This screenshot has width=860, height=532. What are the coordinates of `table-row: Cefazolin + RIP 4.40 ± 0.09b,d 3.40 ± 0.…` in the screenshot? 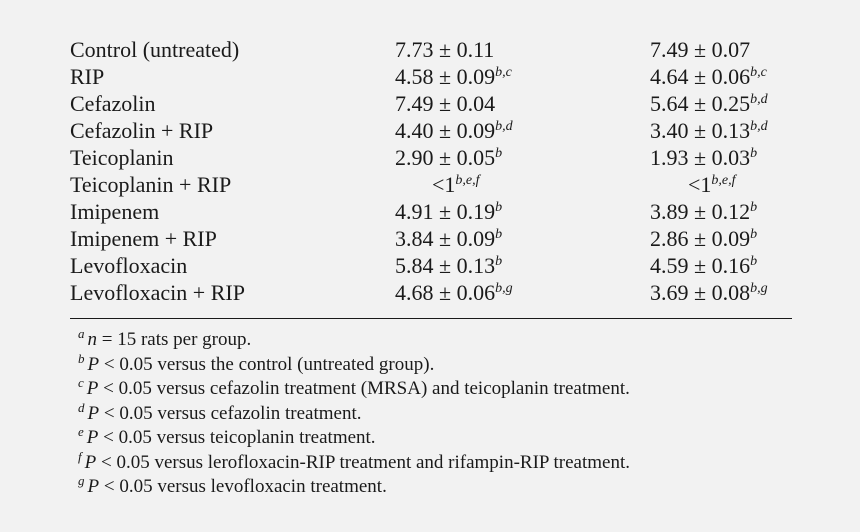 It's located at (431, 130).